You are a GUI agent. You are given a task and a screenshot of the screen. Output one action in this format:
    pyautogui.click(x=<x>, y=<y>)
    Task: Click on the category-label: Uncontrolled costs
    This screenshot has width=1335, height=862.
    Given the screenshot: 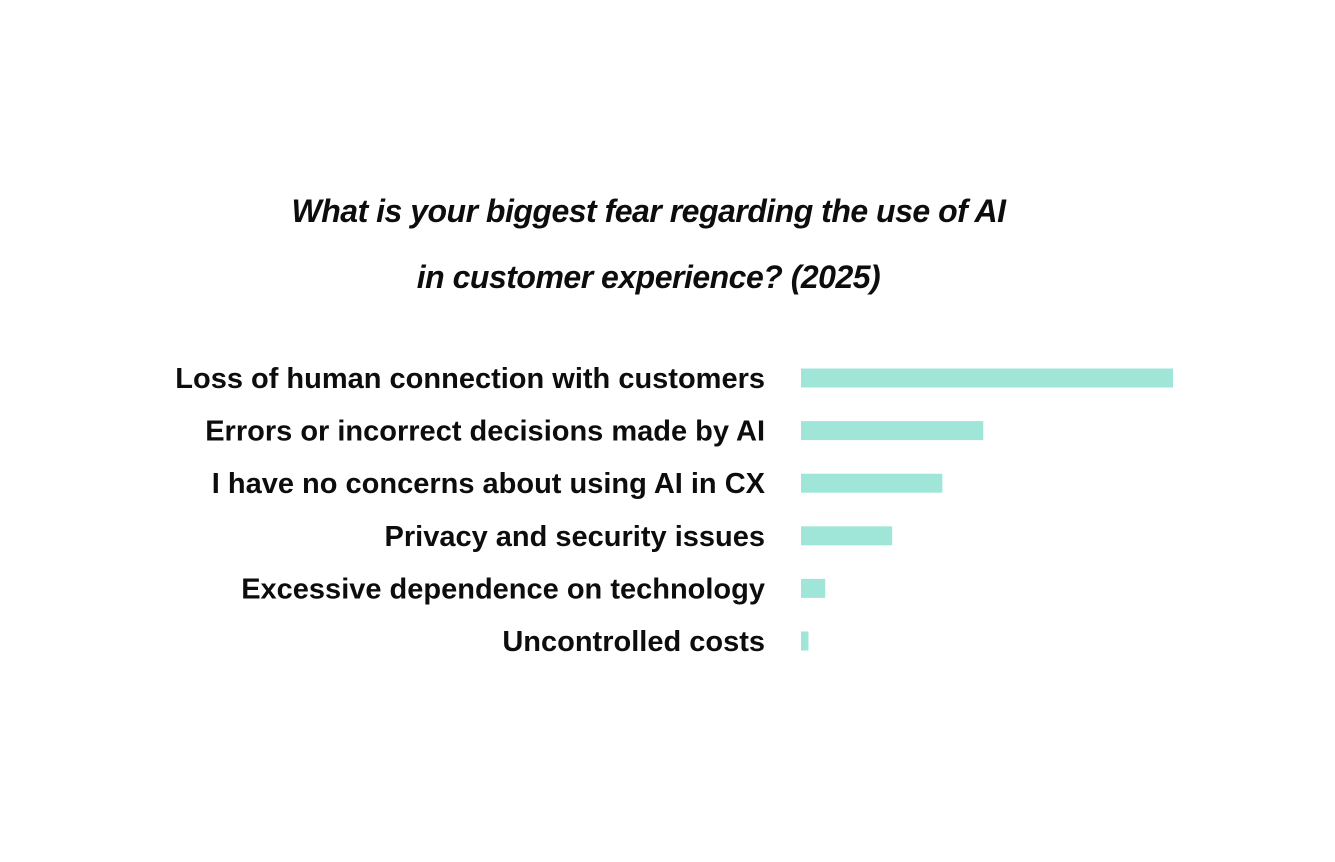 What is the action you would take?
    pyautogui.click(x=633, y=642)
    